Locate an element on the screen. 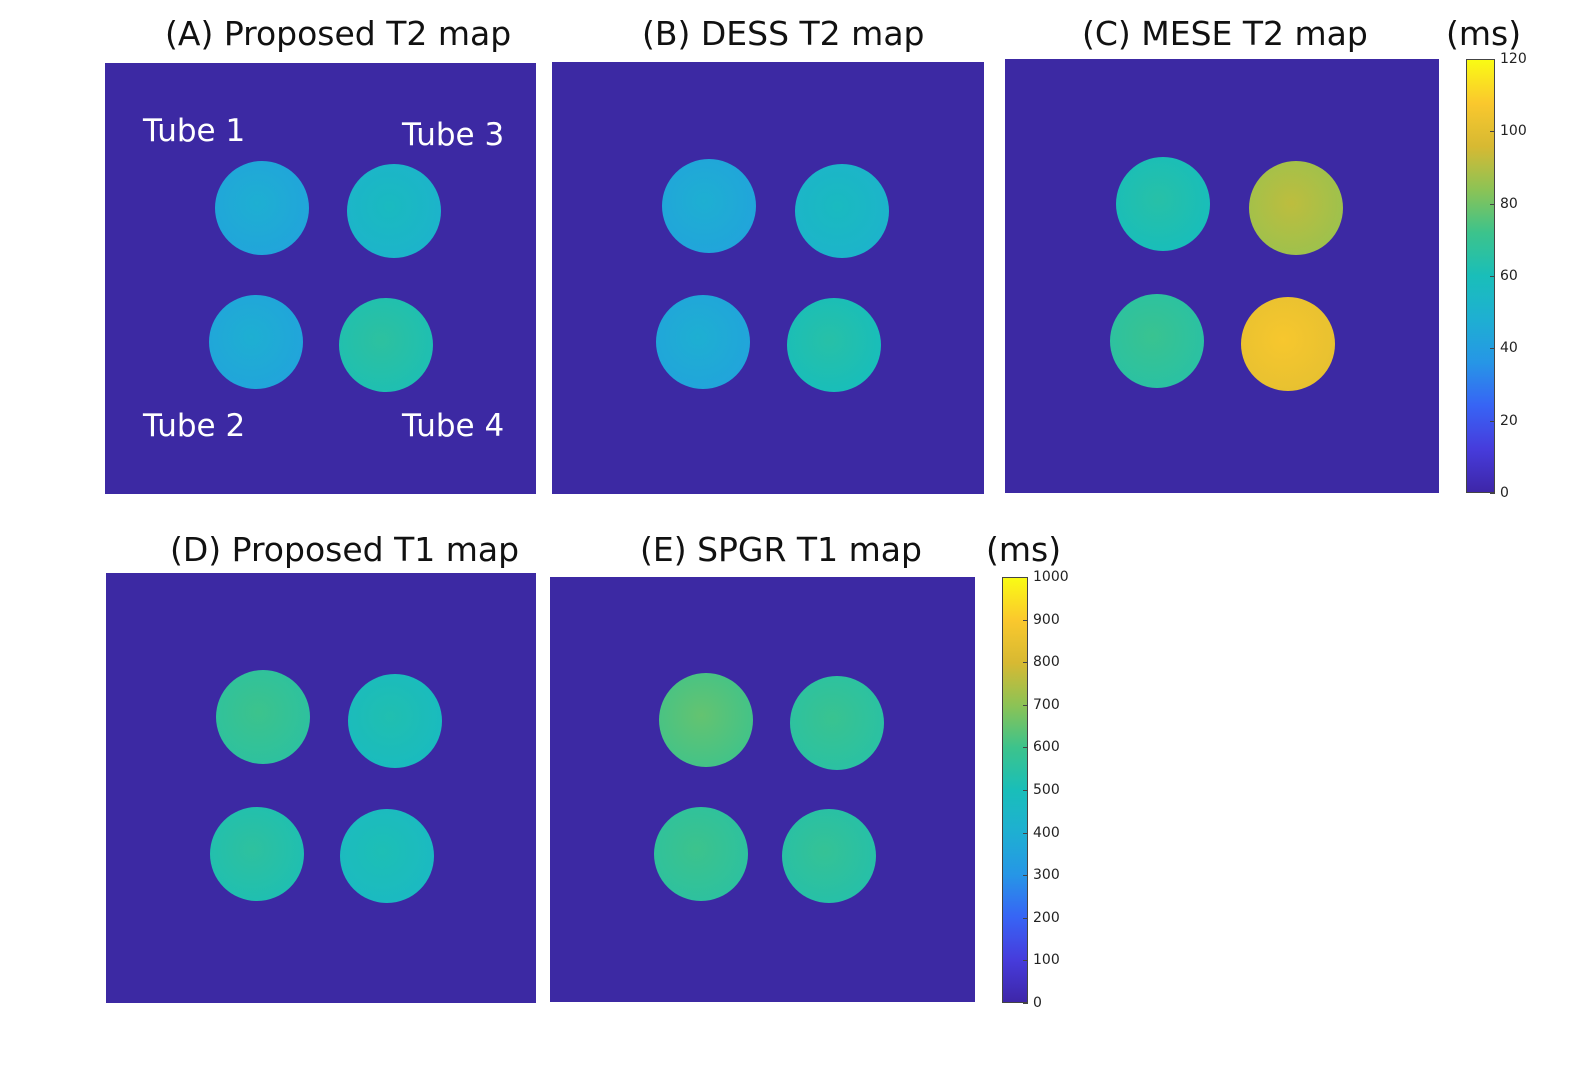 The width and height of the screenshot is (1579, 1068). t2-colorbar-tick-label: 80 is located at coordinates (1509, 203).